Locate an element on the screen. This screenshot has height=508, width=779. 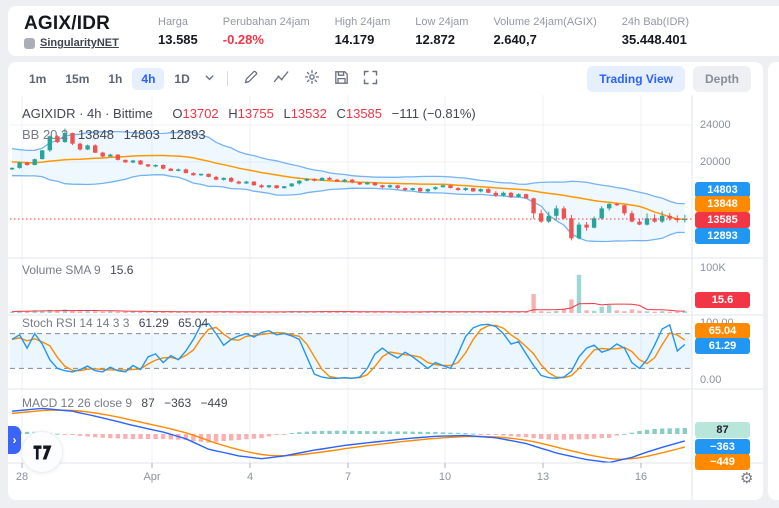
settings-button is located at coordinates (312, 78).